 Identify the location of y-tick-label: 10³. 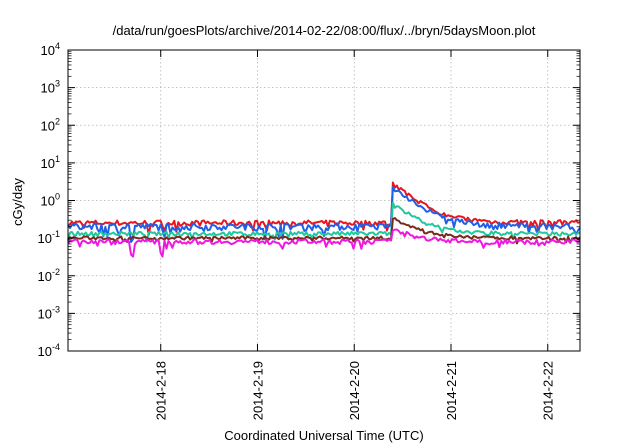
(50, 87).